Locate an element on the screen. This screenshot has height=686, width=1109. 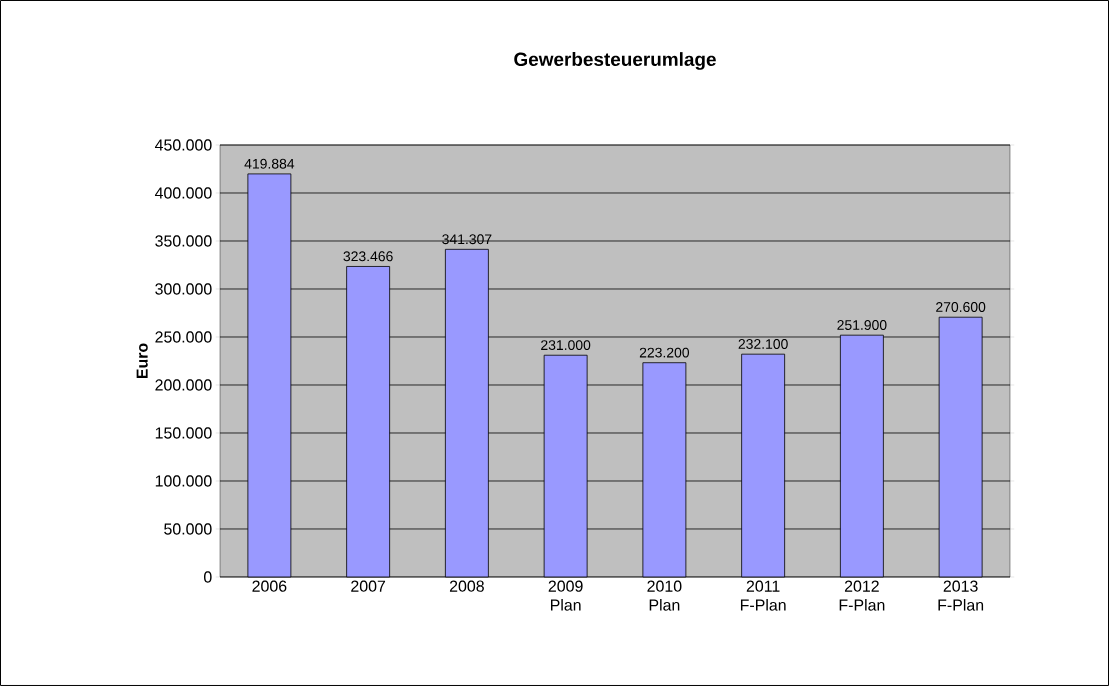
data-label: 270.600 is located at coordinates (961, 307).